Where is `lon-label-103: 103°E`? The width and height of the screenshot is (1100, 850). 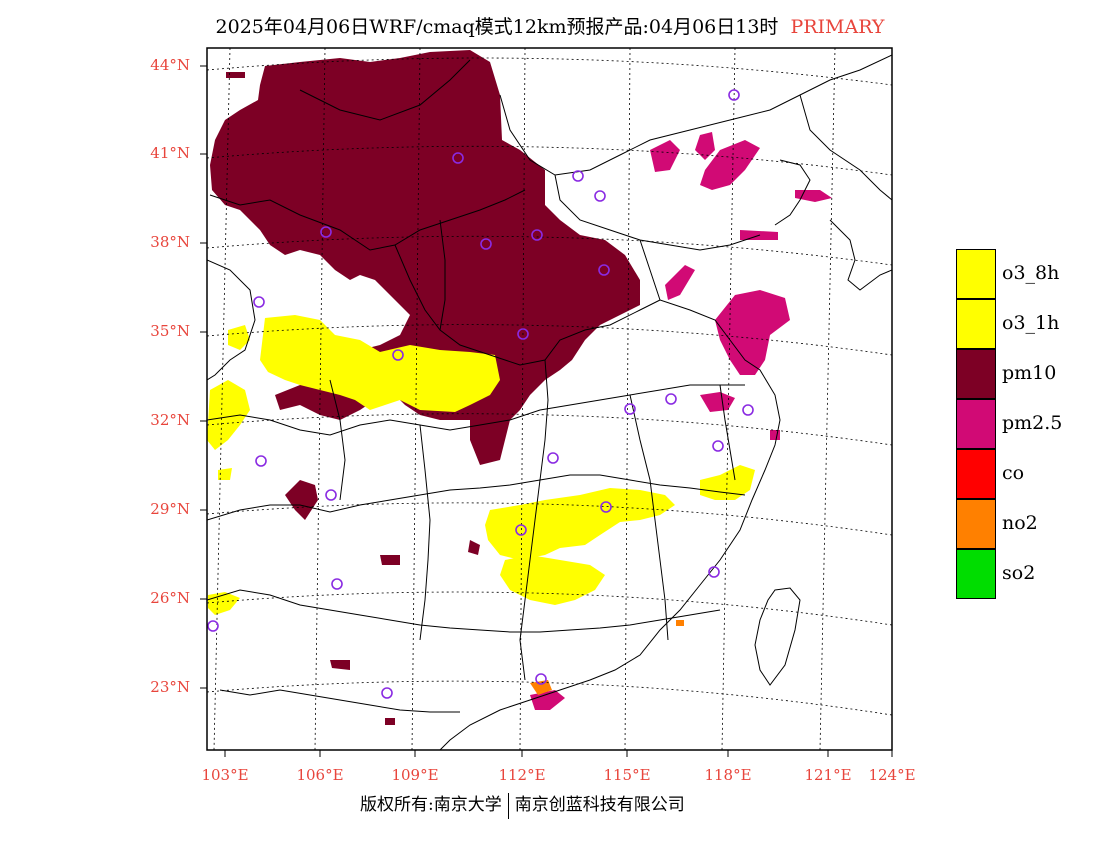
lon-label-103: 103°E is located at coordinates (225, 775).